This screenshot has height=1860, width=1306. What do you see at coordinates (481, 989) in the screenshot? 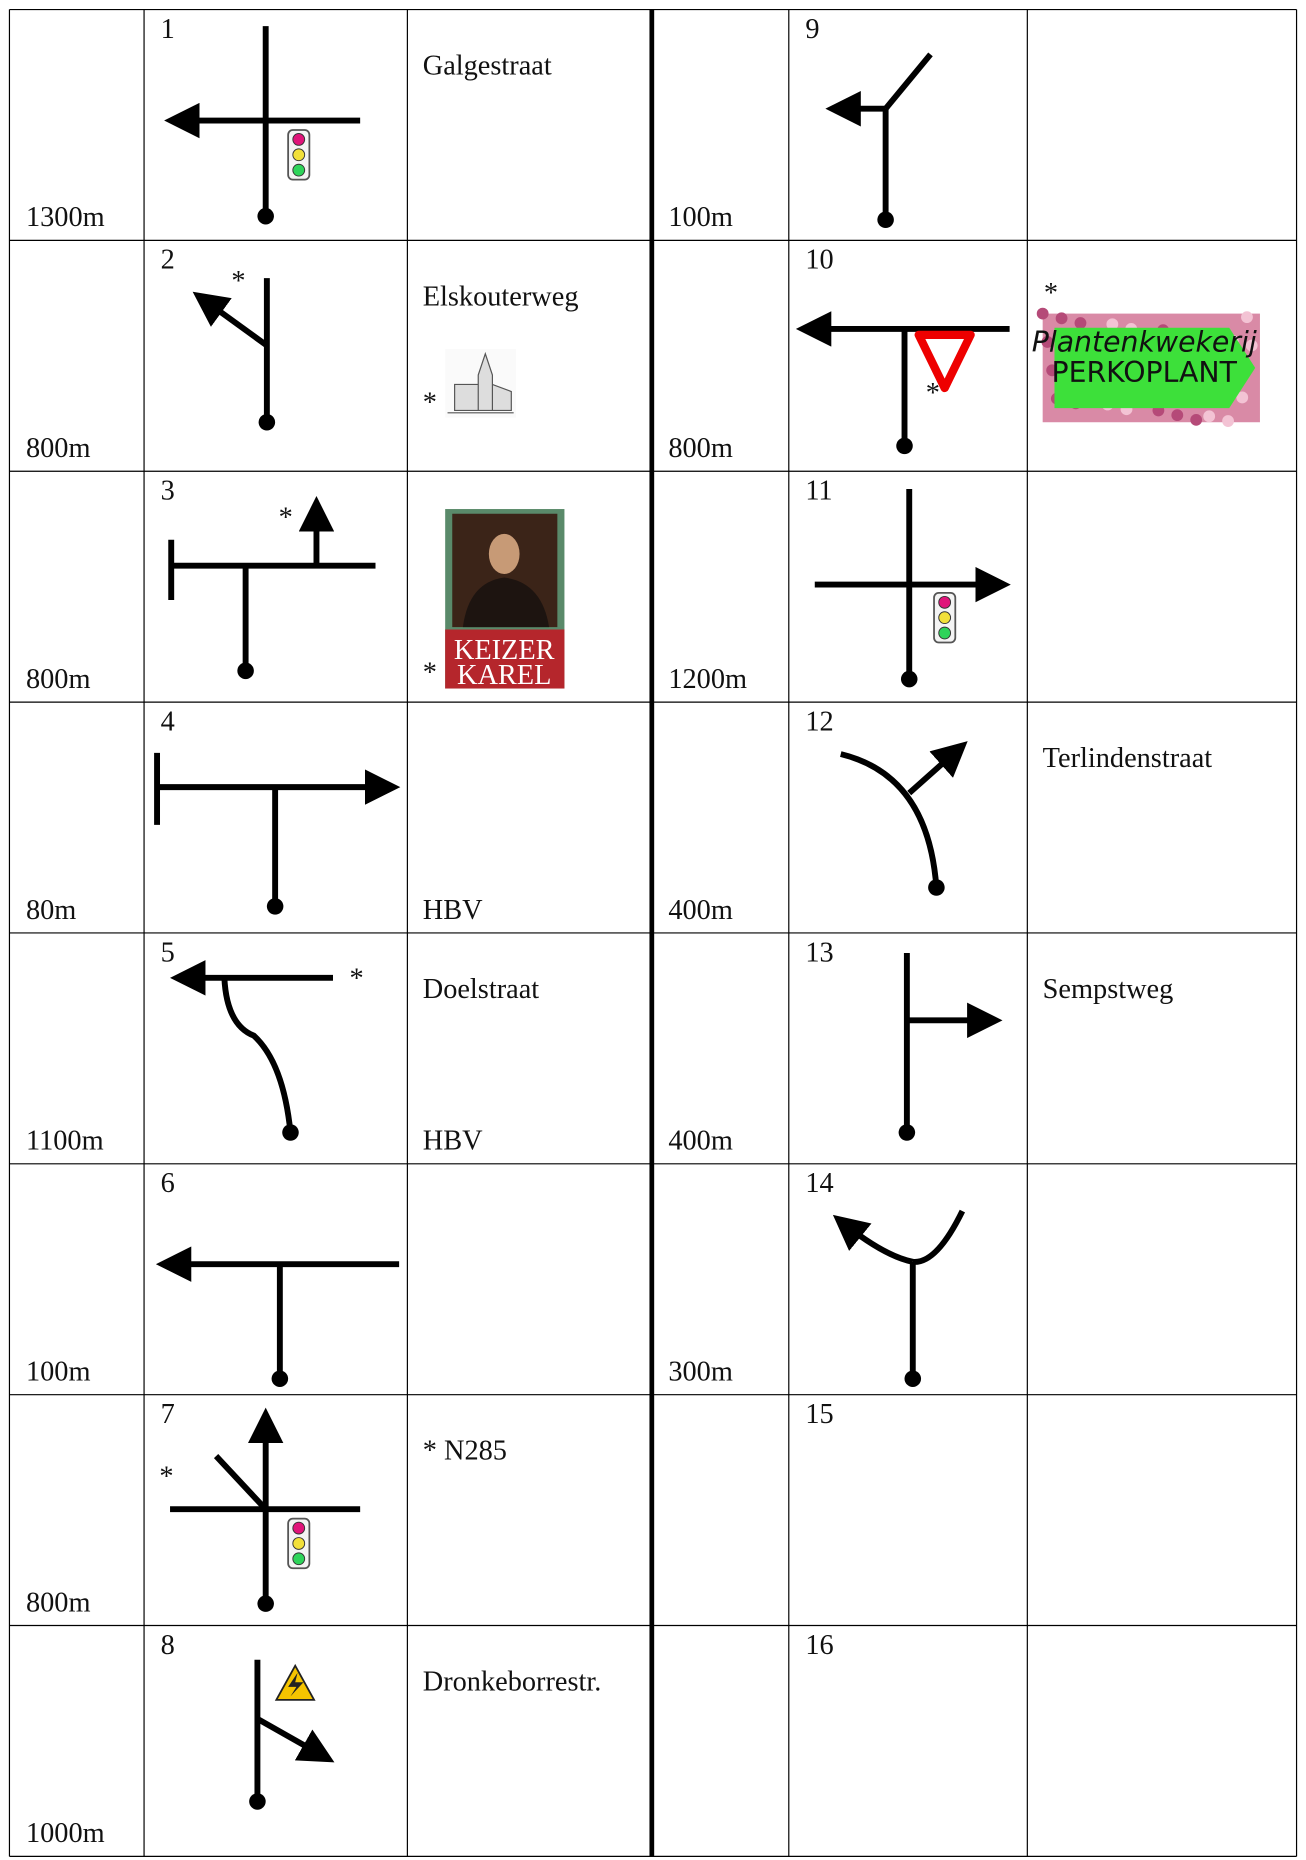
I see `street-name: Doelstraat` at bounding box center [481, 989].